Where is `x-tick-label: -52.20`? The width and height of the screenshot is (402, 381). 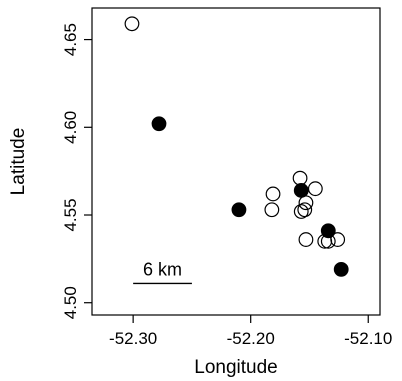
x-tick-label: -52.20 is located at coordinates (251, 338).